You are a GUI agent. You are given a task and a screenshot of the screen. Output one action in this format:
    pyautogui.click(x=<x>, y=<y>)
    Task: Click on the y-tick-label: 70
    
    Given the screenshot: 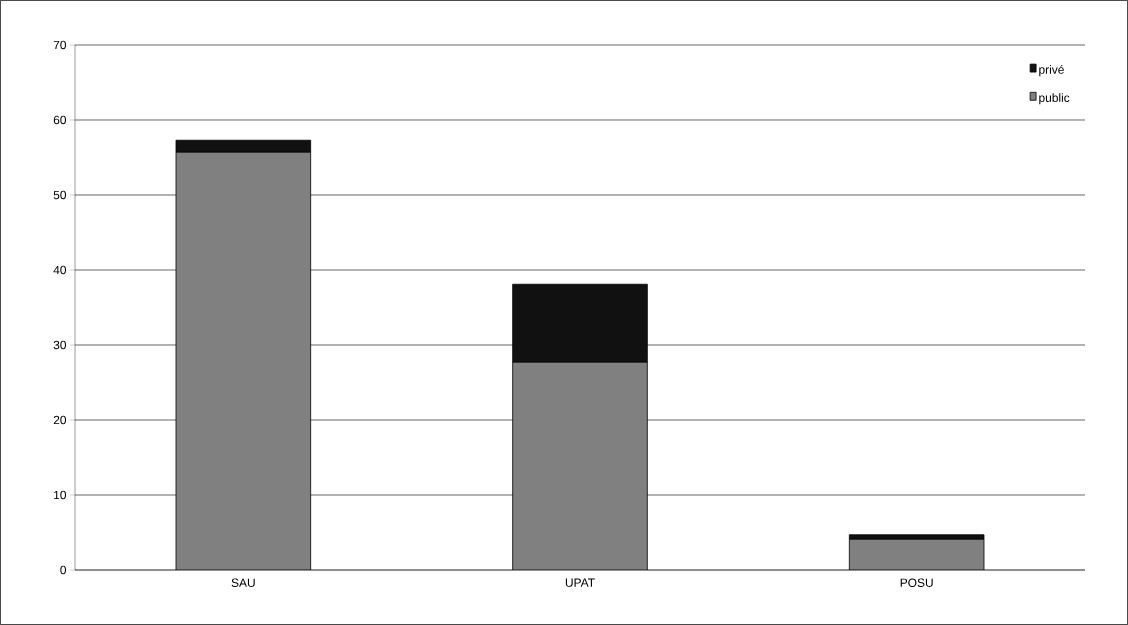 What is the action you would take?
    pyautogui.click(x=60, y=45)
    